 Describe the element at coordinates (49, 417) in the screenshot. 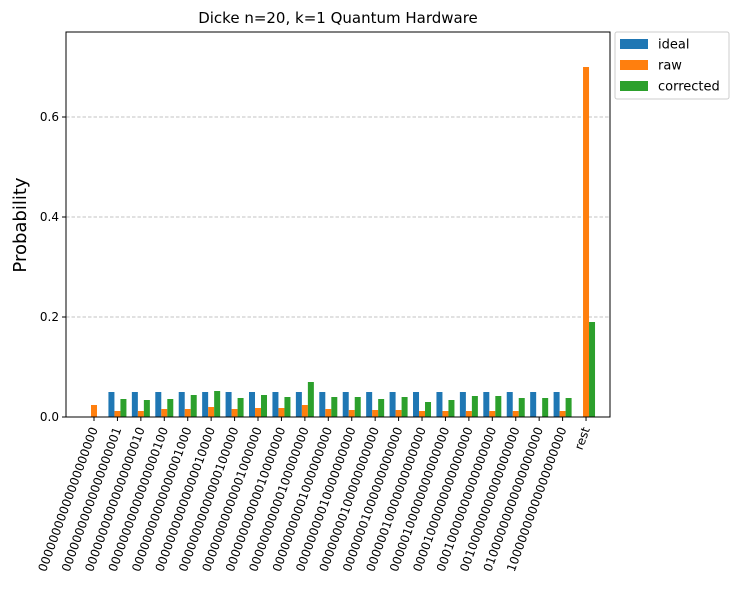

I see `y-tick-label: 0.0` at that location.